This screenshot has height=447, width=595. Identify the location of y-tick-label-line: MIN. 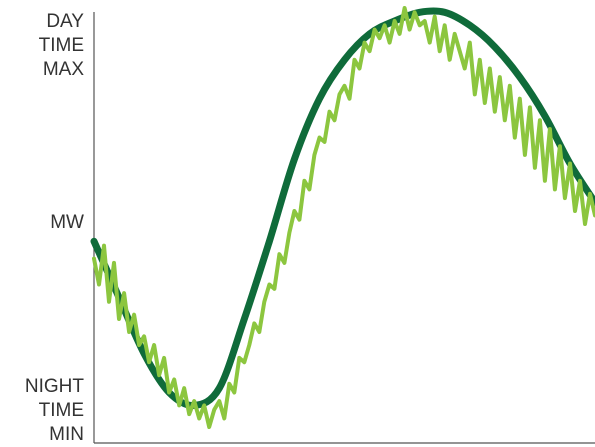
(66, 434).